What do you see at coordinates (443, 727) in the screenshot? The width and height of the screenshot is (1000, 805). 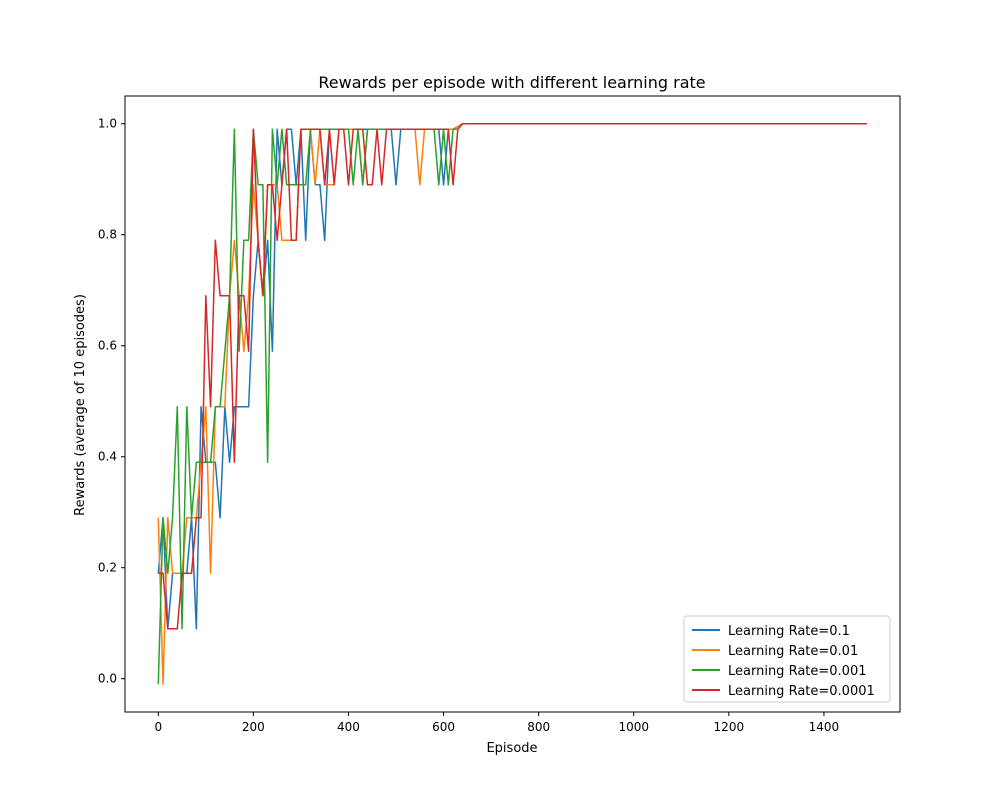 I see `x-tick-label: 600` at bounding box center [443, 727].